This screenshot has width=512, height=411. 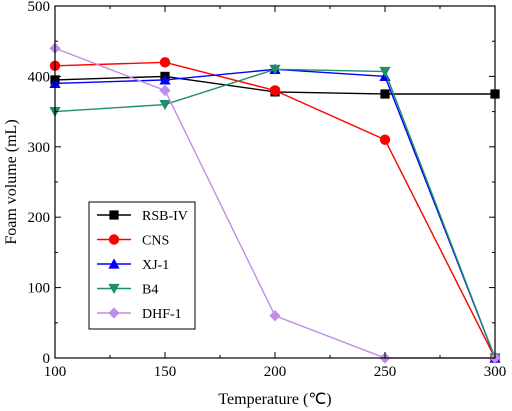 I want to click on legend-label: XJ-1, so click(x=155, y=265).